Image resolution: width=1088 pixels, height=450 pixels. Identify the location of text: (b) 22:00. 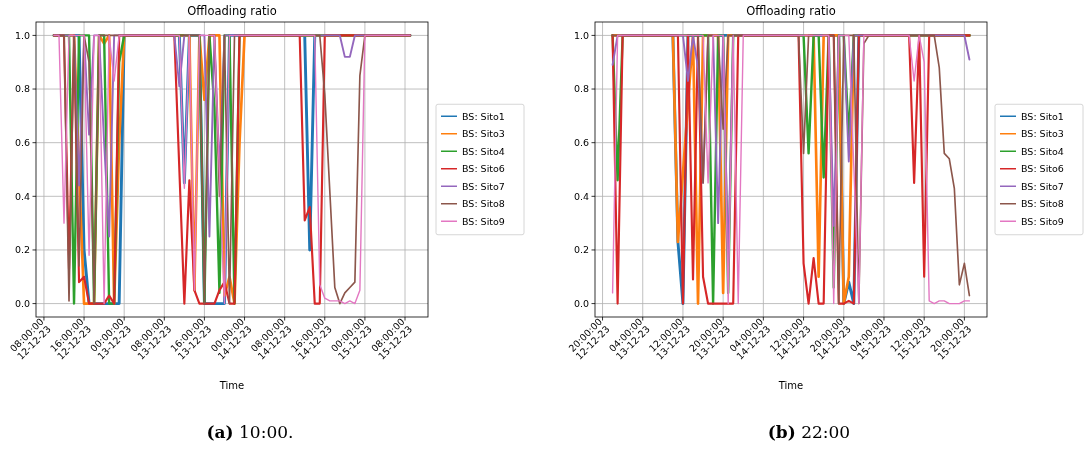
(809, 432).